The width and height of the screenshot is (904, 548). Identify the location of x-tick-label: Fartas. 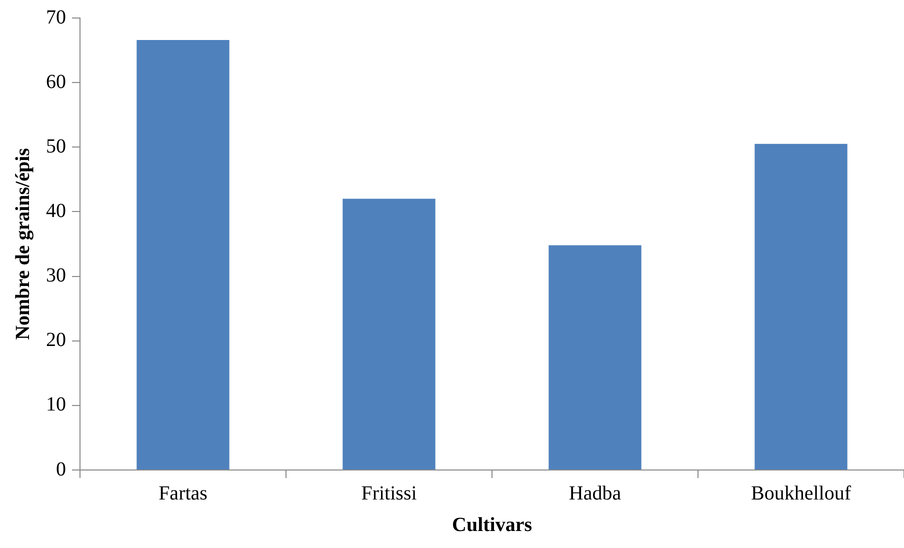
(183, 493).